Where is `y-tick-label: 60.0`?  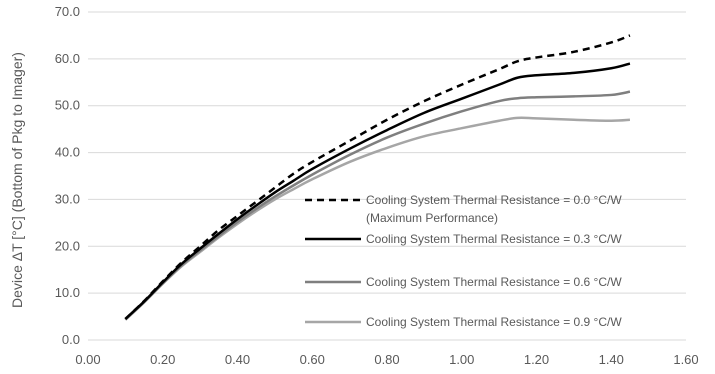
y-tick-label: 60.0 is located at coordinates (67, 58).